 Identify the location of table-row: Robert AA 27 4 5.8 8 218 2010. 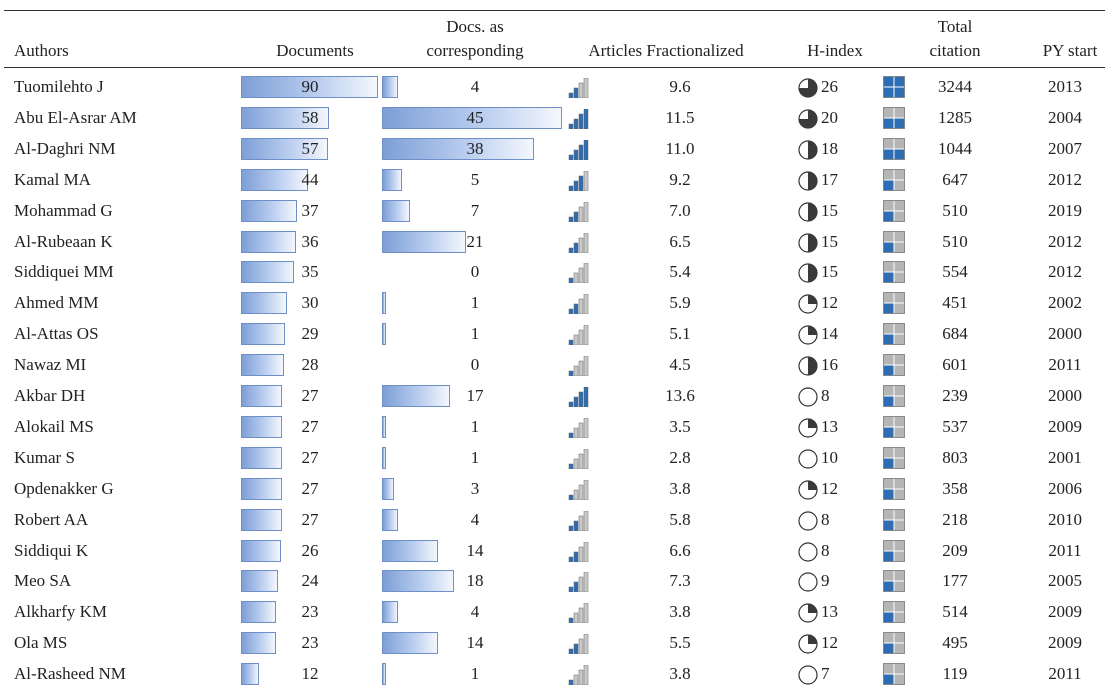
(554, 520).